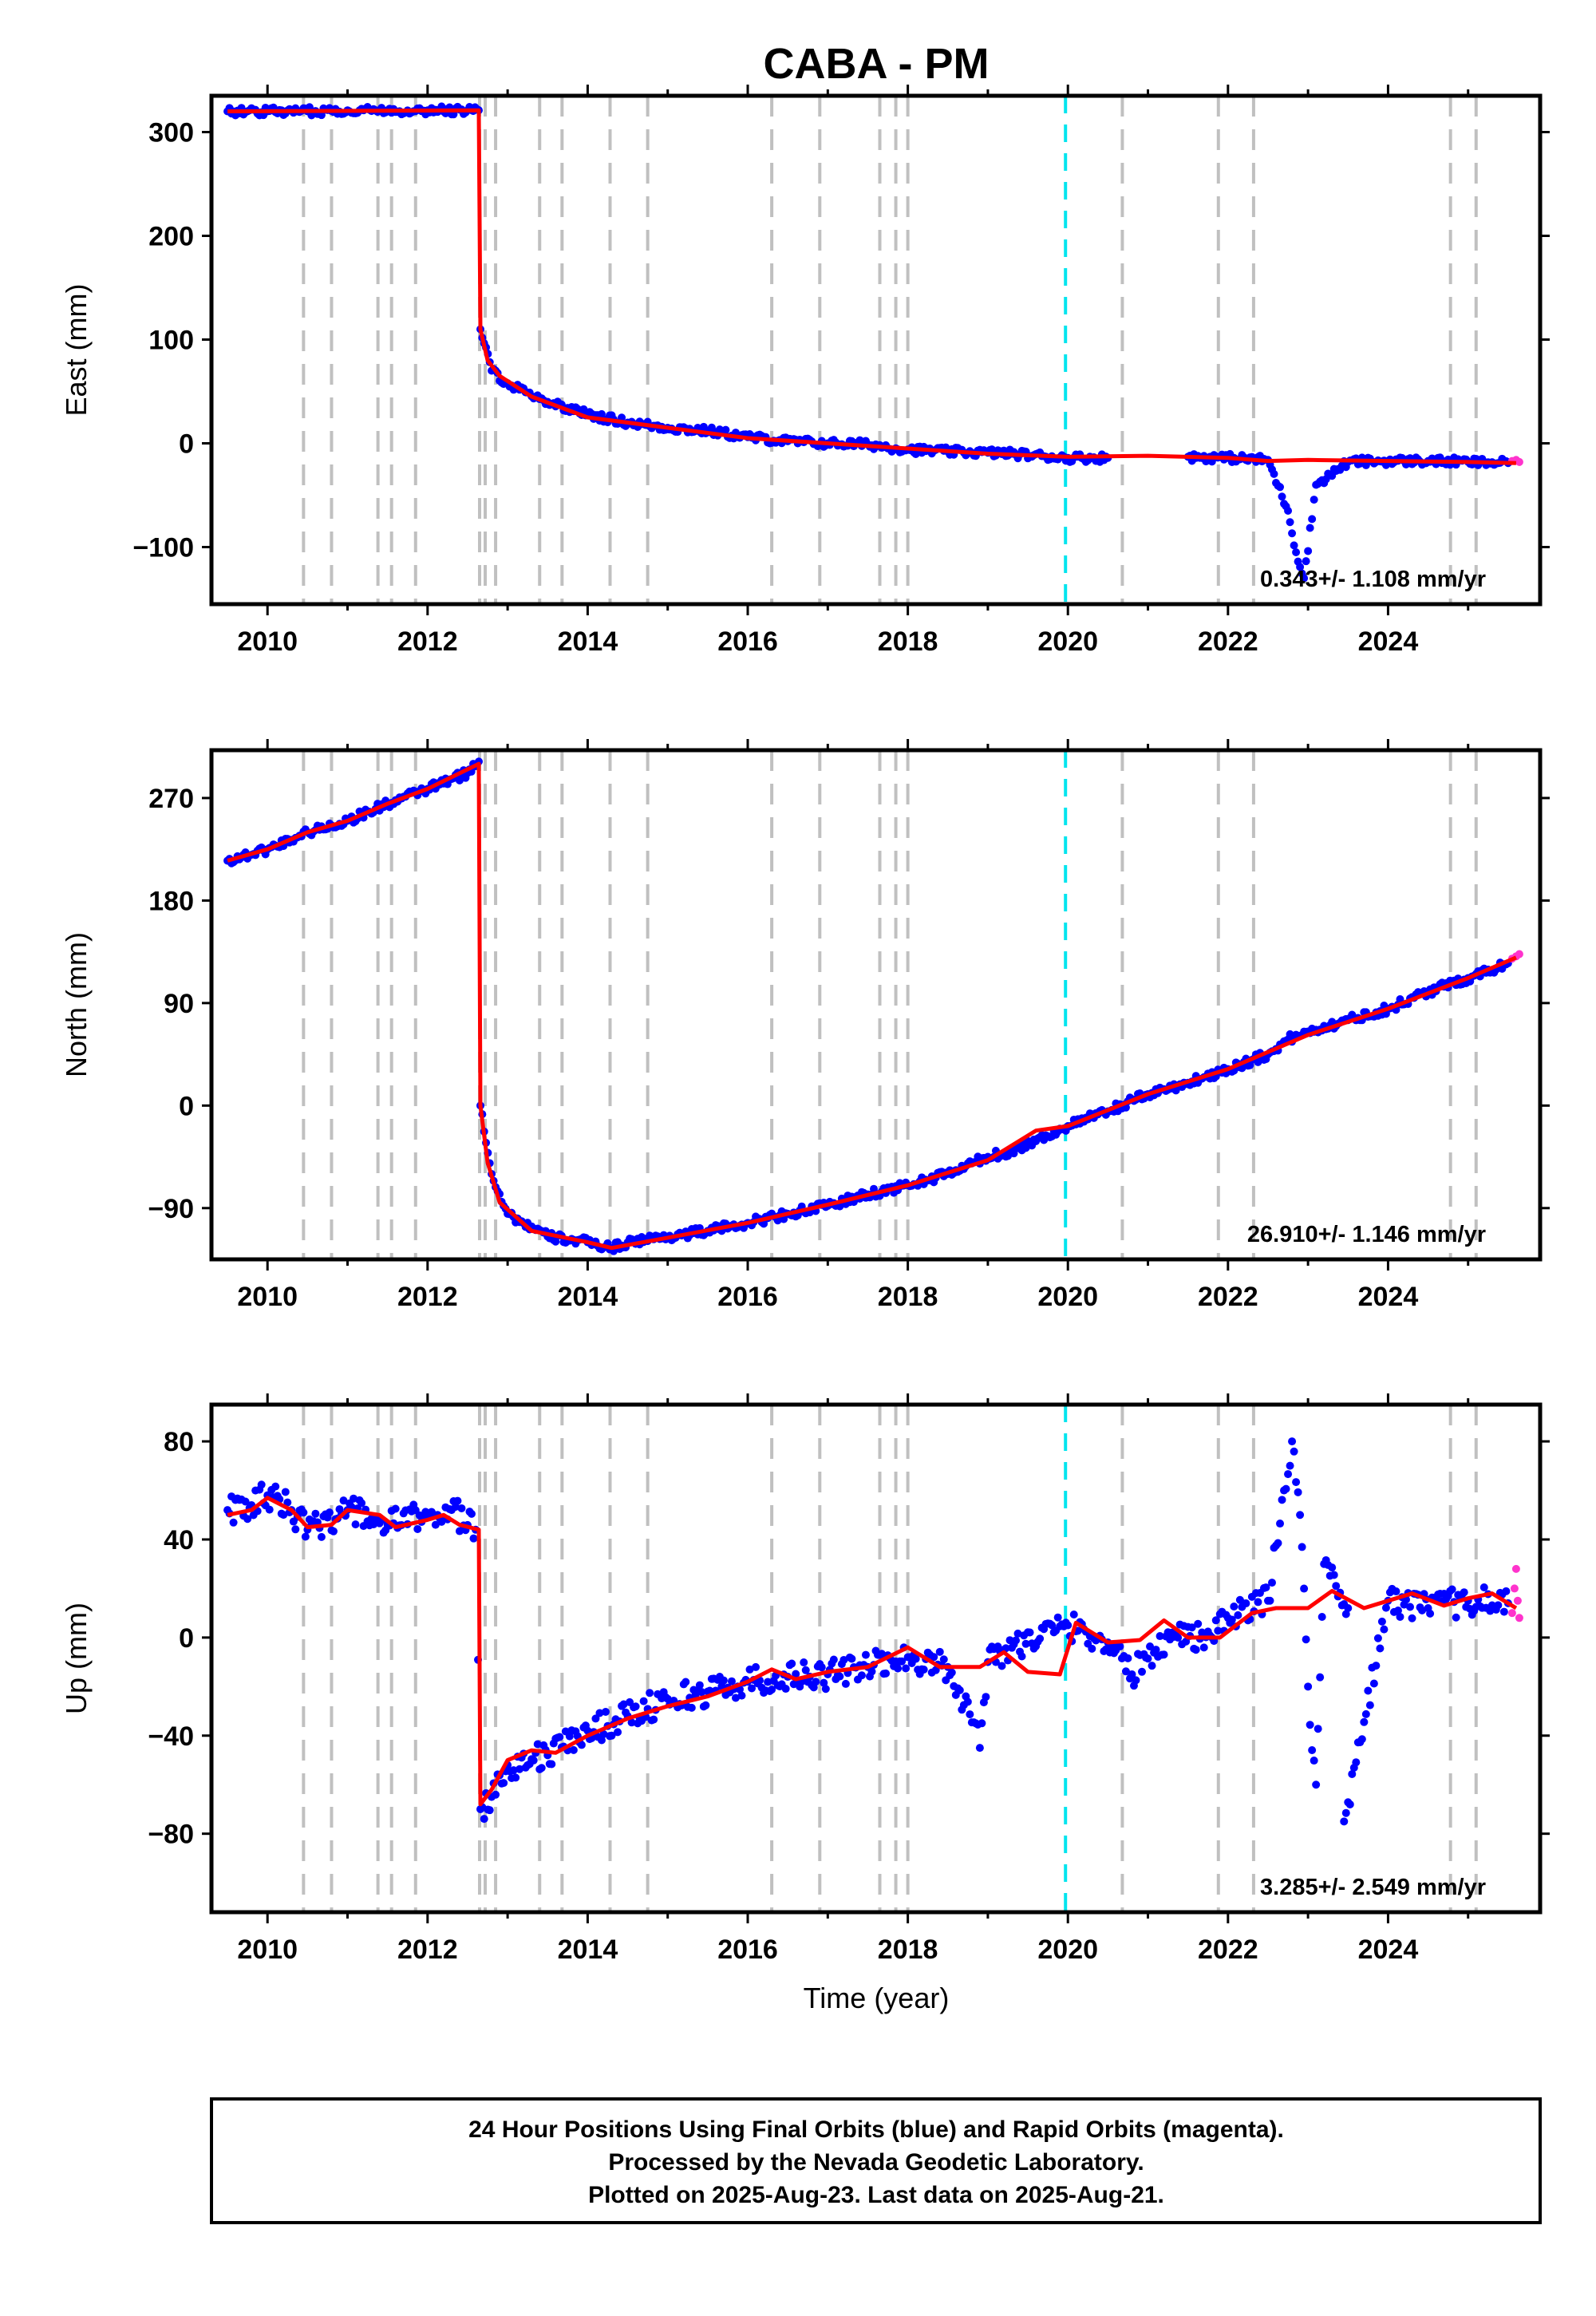  I want to click on up-x-tick-label: 2010, so click(267, 1950).